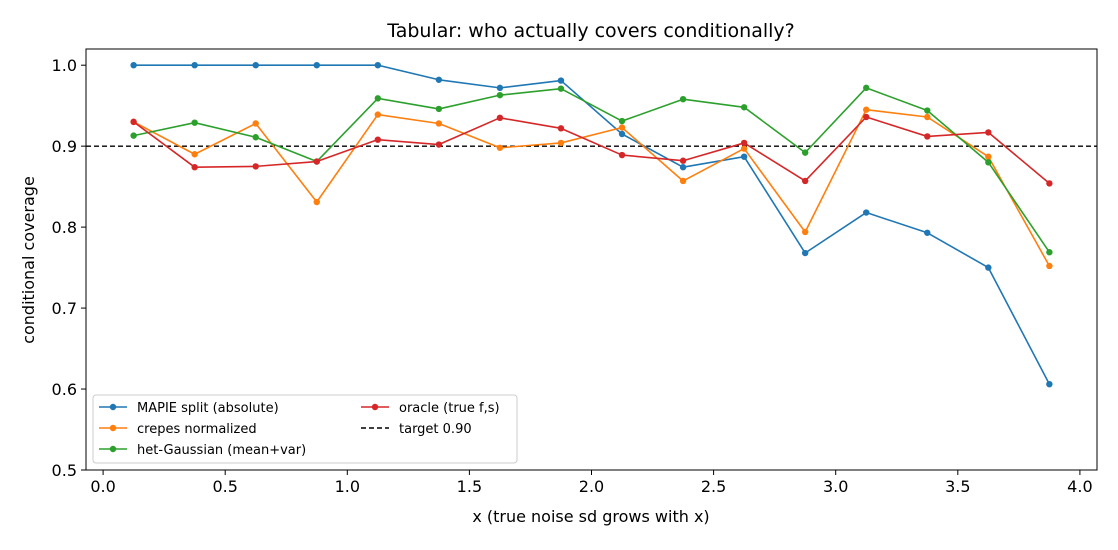  I want to click on series-line, so click(591, 150).